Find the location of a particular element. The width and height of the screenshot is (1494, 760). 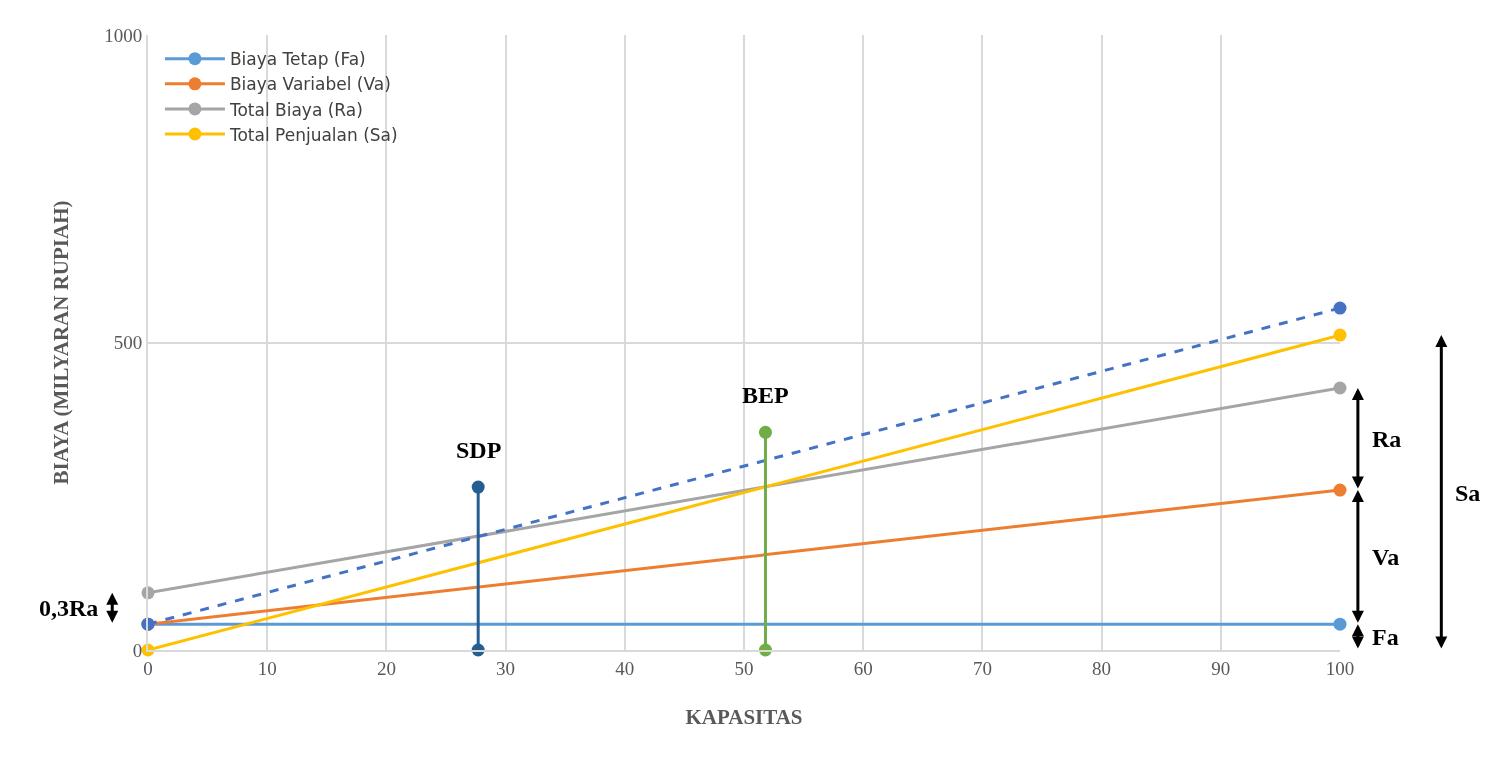

text: Va is located at coordinates (1386, 557).